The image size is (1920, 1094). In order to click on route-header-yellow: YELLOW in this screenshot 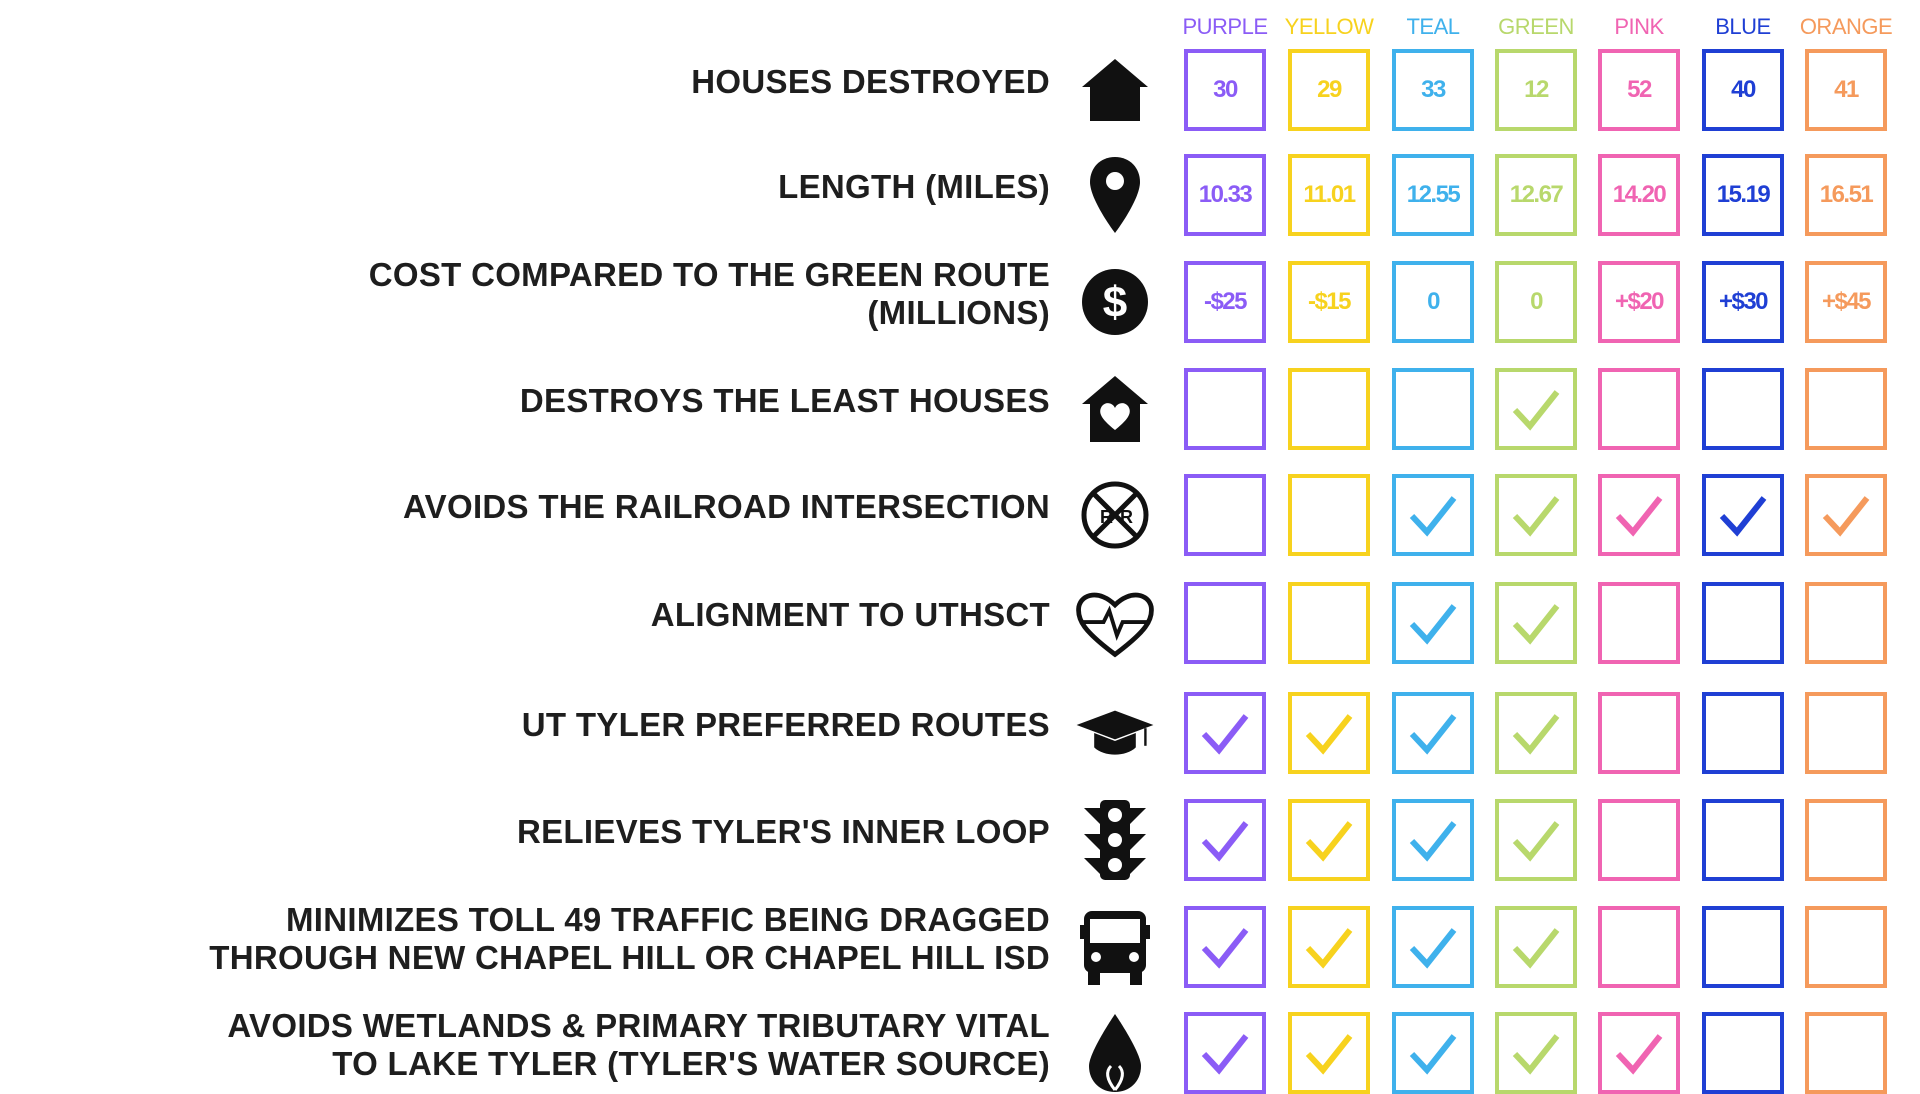, I will do `click(1329, 26)`.